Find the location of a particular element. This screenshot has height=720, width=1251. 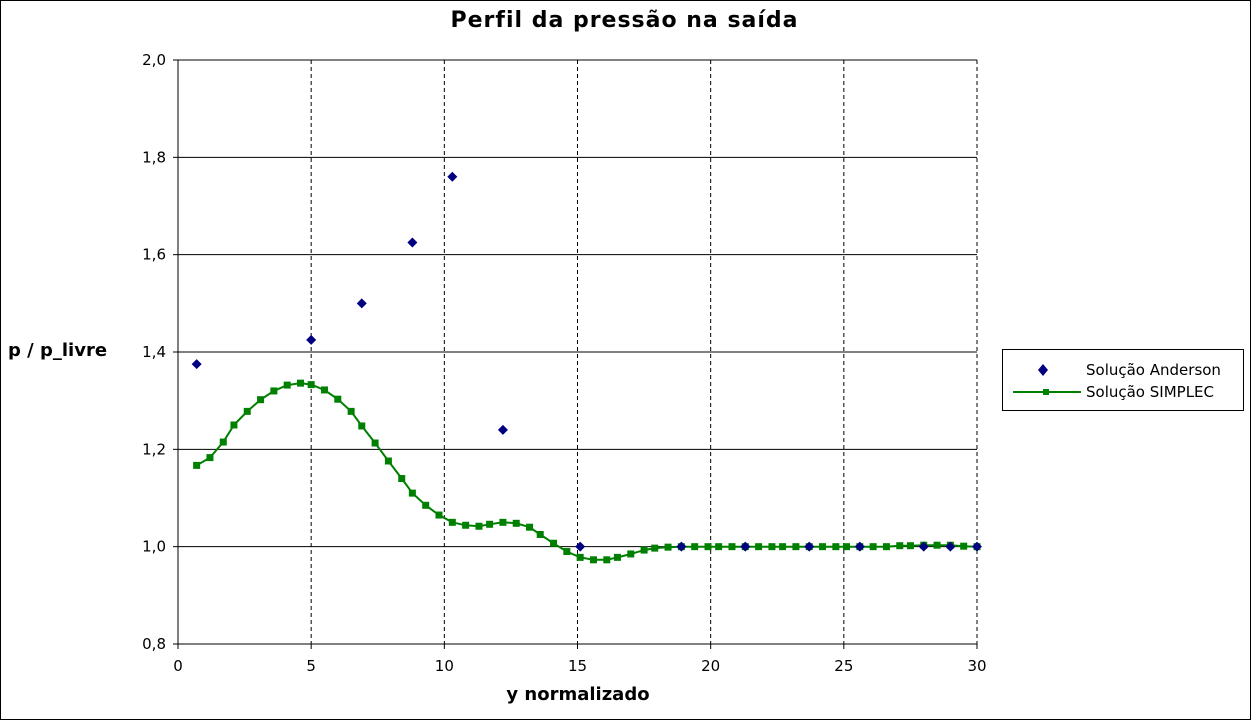

y-axis-label: p / p_livre is located at coordinates (58, 350).